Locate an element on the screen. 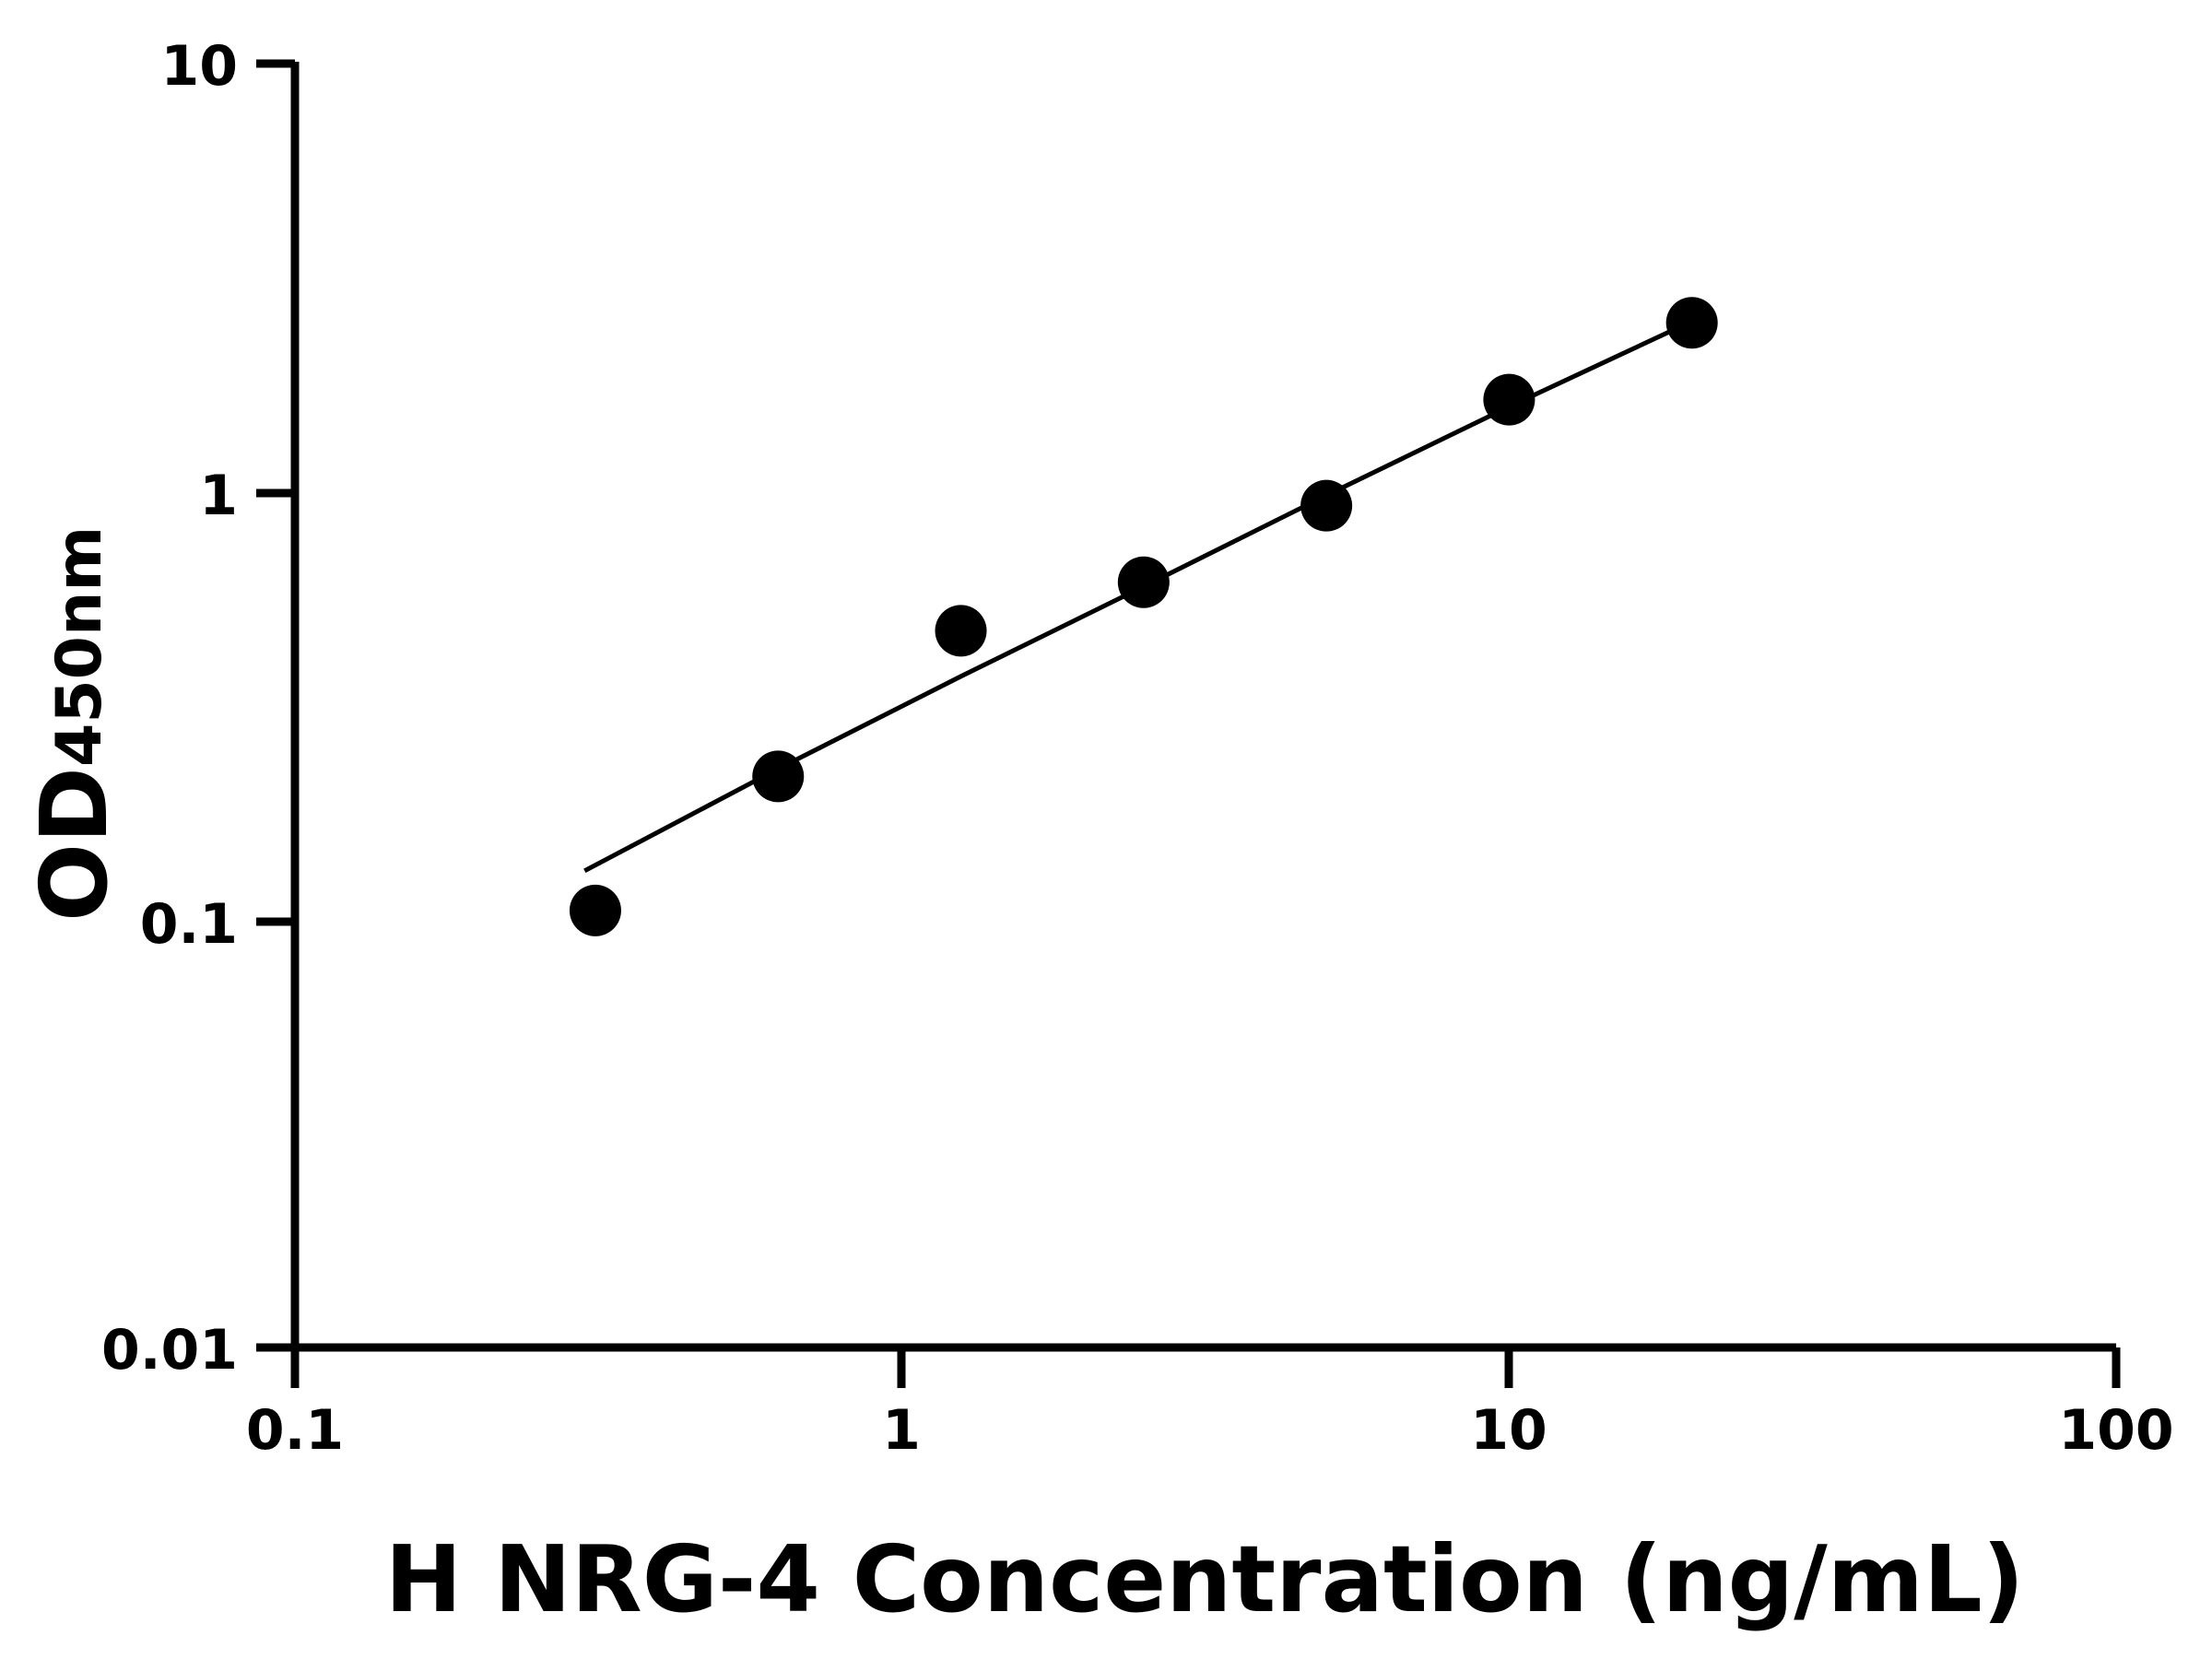 The width and height of the screenshot is (2212, 1659). y-tick-label: 10 is located at coordinates (200, 66).